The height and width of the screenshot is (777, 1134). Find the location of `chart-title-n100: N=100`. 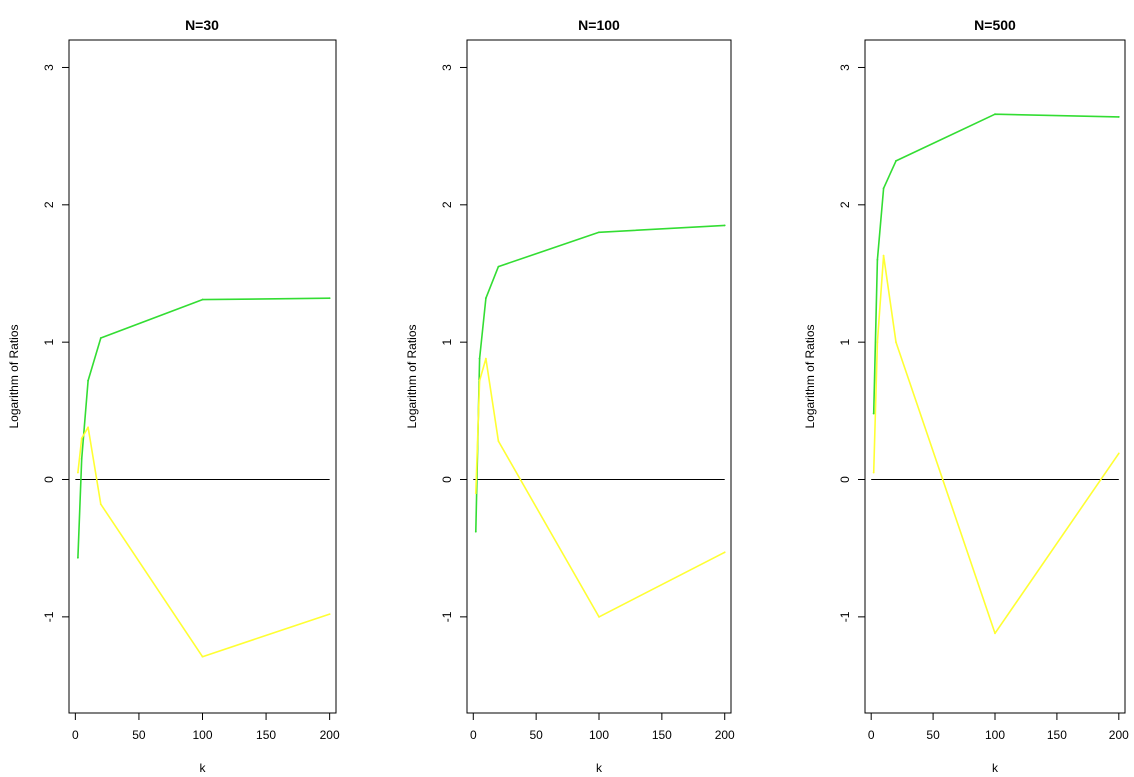

chart-title-n100: N=100 is located at coordinates (599, 25).